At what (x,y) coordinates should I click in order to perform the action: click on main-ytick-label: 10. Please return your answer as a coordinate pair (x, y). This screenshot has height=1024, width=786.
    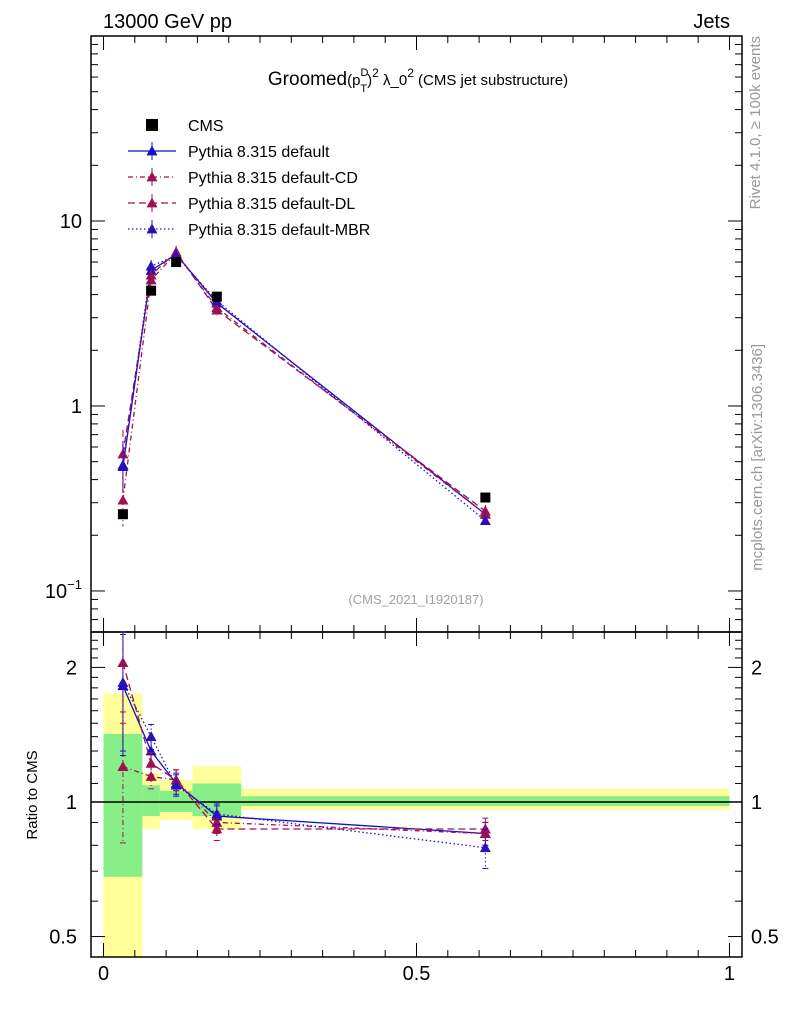
    Looking at the image, I should click on (71, 222).